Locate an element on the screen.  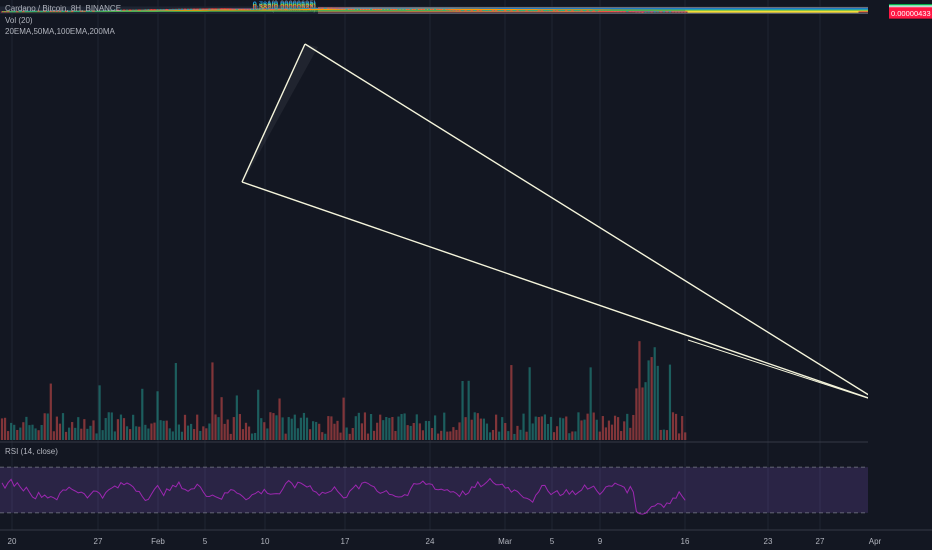
volume-bars is located at coordinates (343, 390).